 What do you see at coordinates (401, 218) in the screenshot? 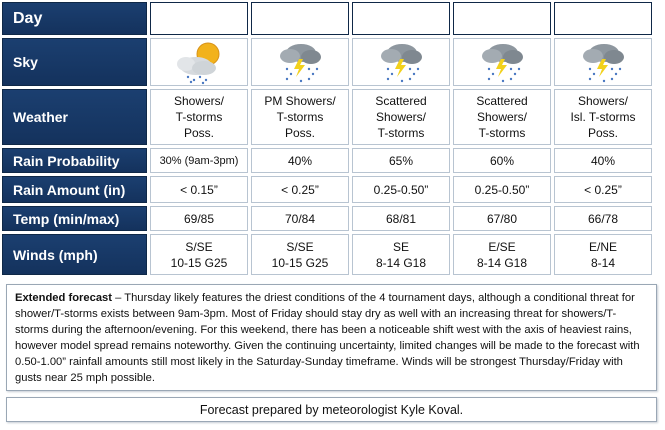
I see `temp-cell-sat: 68/81` at bounding box center [401, 218].